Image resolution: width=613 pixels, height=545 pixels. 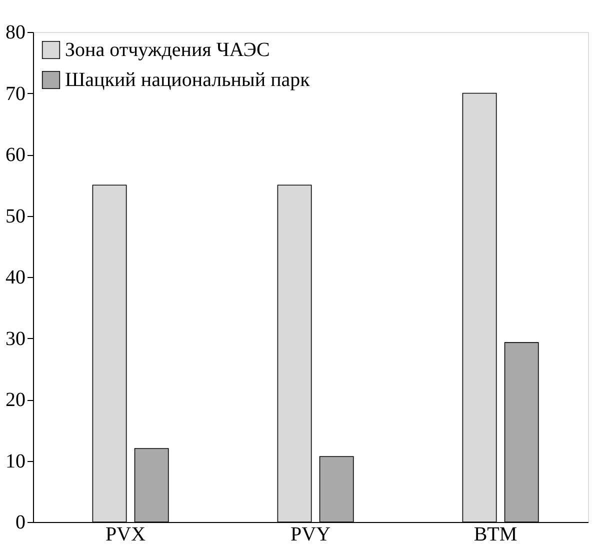 What do you see at coordinates (16, 400) in the screenshot?
I see `y-tick-label: 20` at bounding box center [16, 400].